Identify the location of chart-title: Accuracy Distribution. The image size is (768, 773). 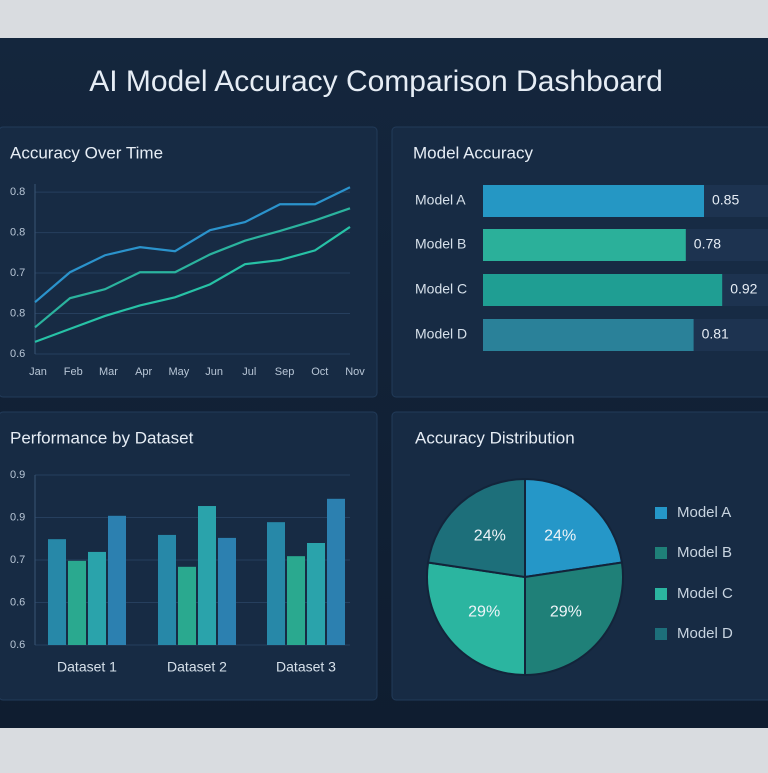
(495, 437).